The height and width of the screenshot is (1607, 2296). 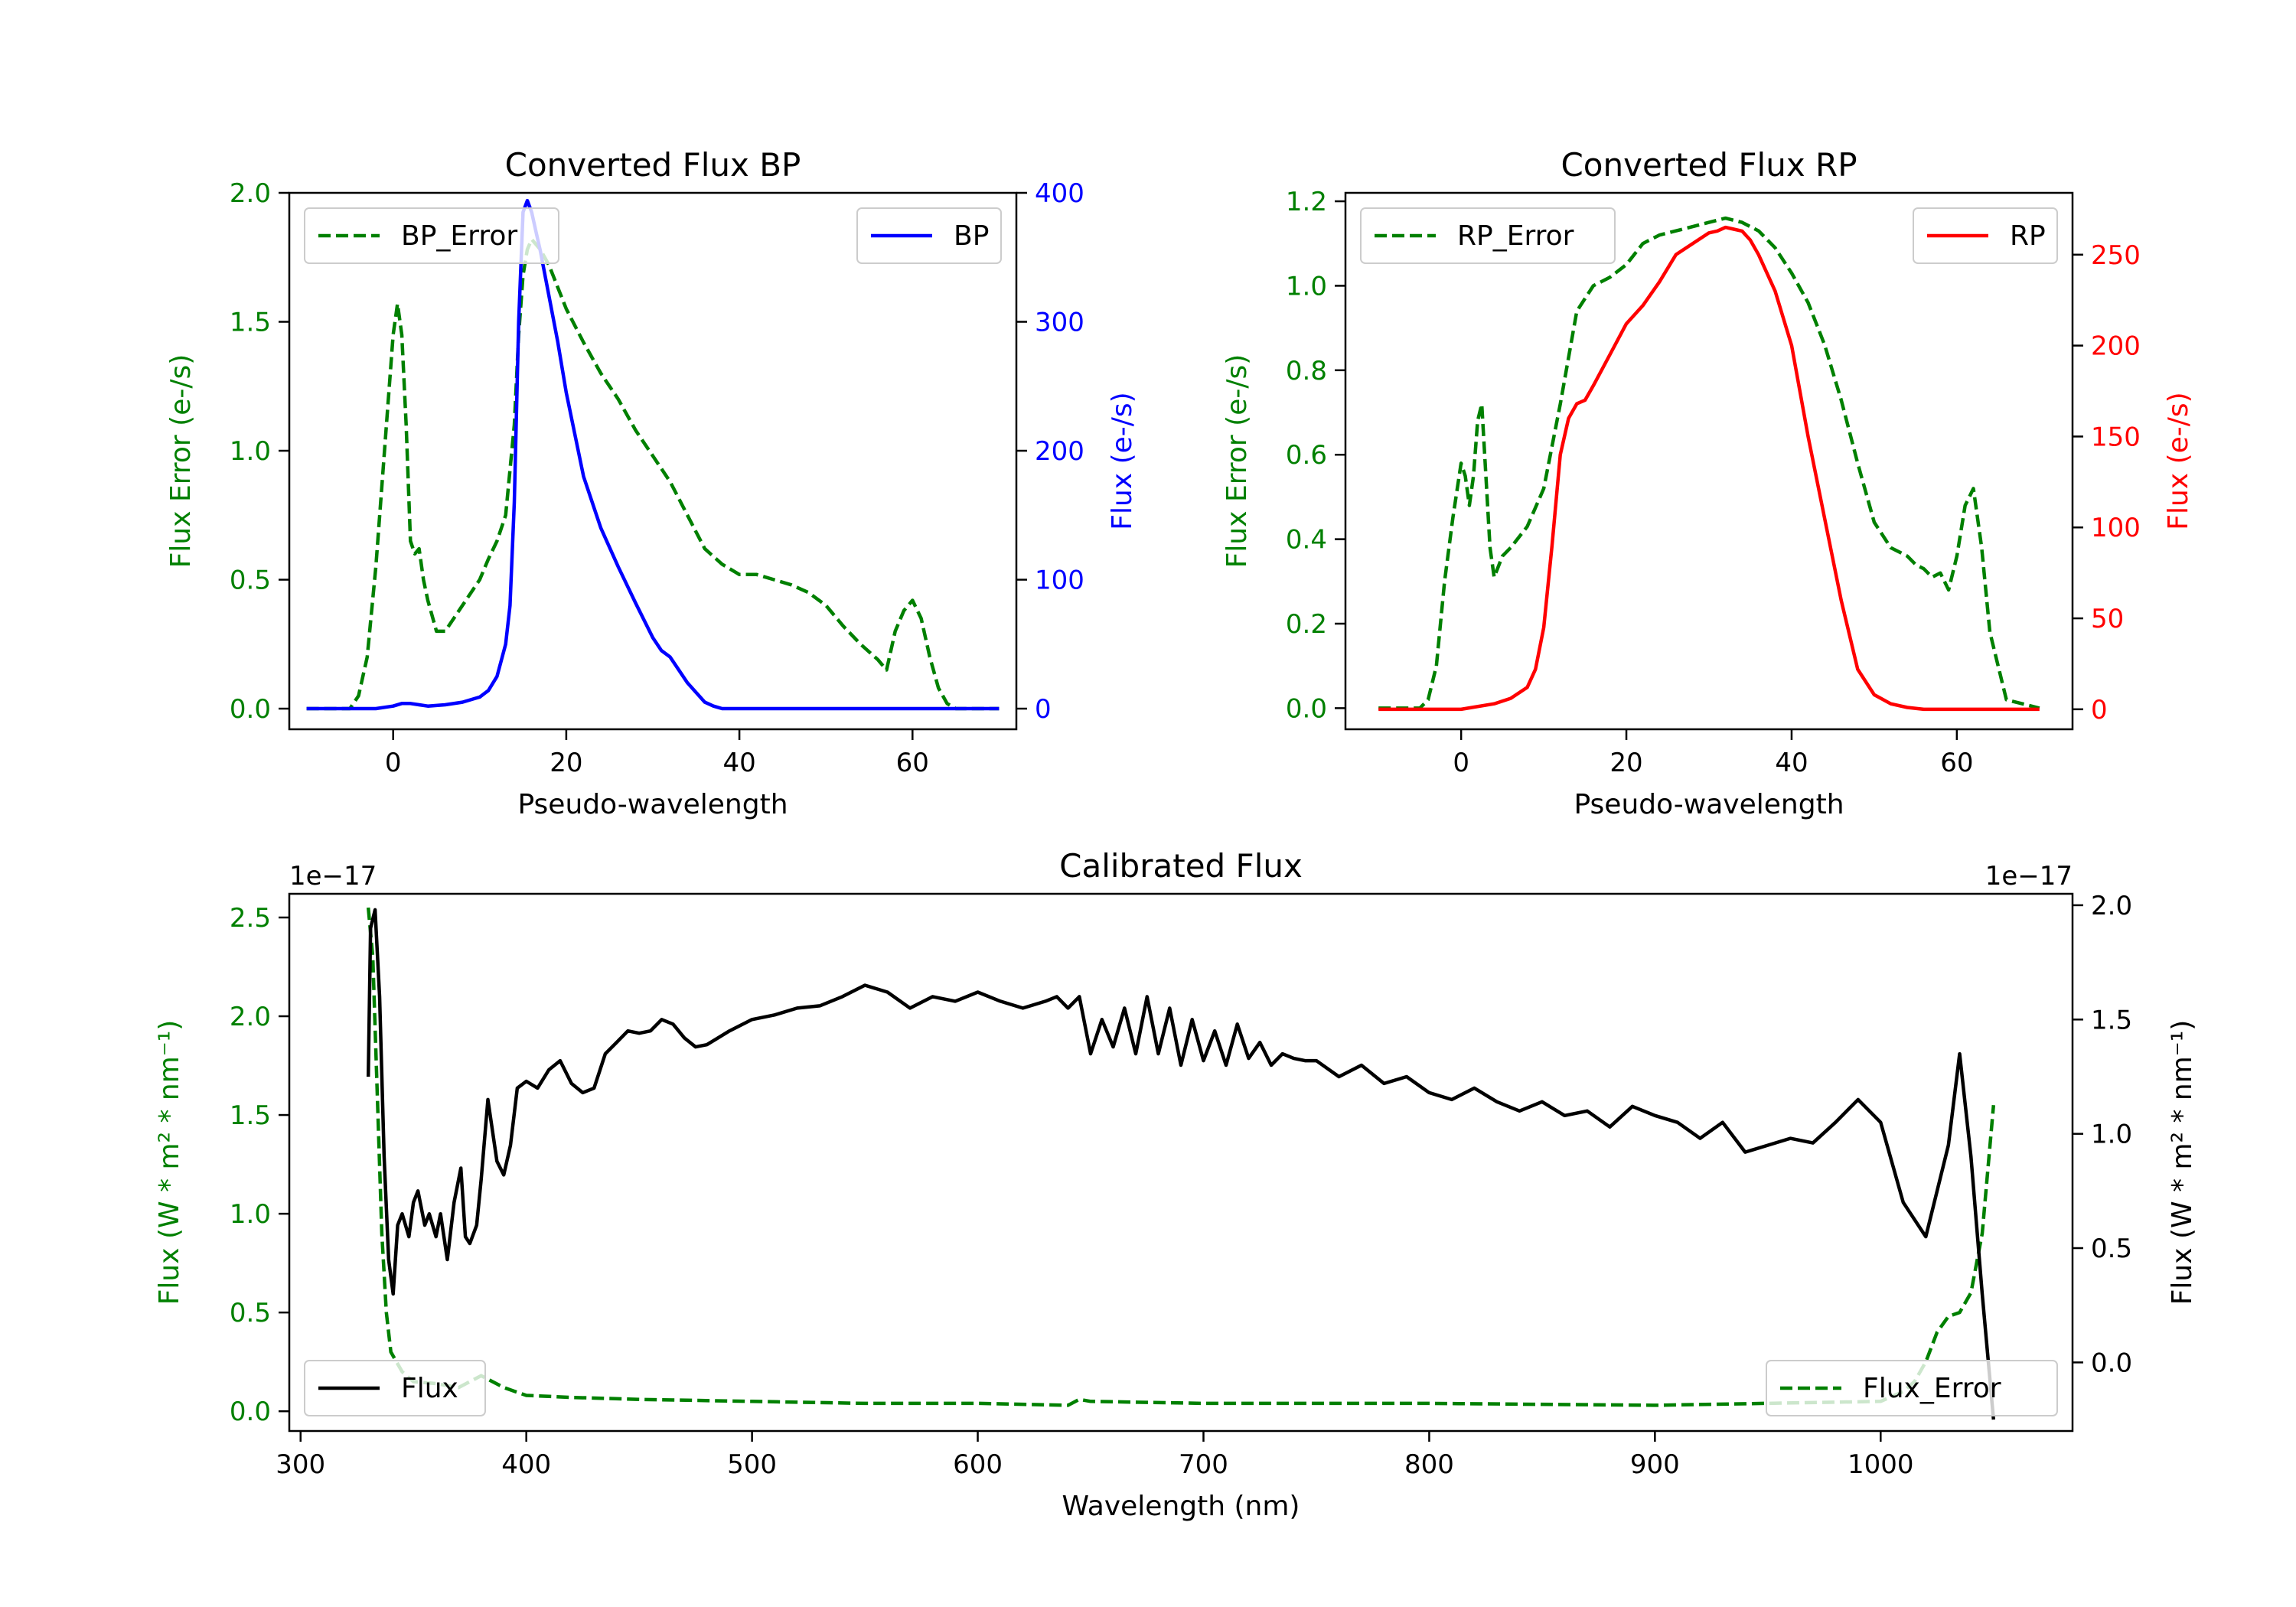 I want to click on y-right-tick-label: 300, so click(x=1059, y=323).